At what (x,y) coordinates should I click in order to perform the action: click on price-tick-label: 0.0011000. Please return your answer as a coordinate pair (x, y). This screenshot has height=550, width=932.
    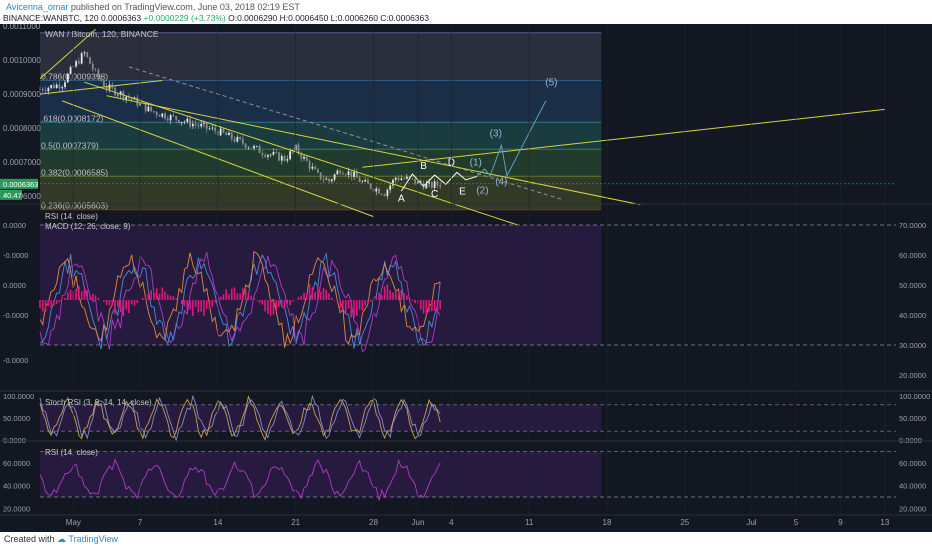
    Looking at the image, I should click on (22, 27).